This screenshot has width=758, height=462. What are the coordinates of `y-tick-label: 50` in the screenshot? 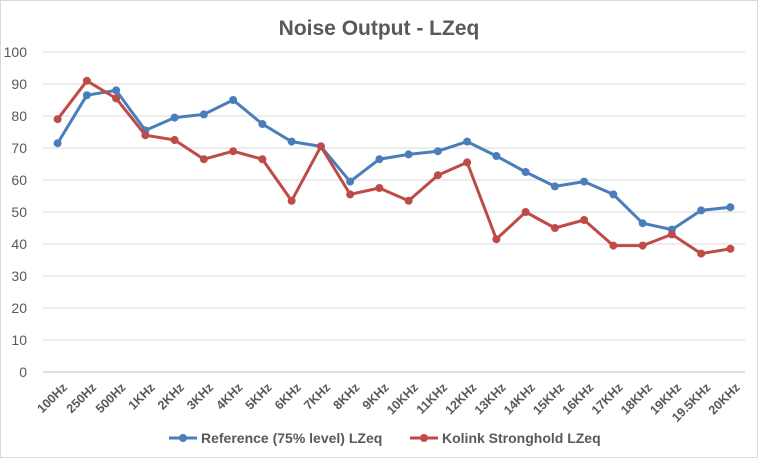 It's located at (19, 212).